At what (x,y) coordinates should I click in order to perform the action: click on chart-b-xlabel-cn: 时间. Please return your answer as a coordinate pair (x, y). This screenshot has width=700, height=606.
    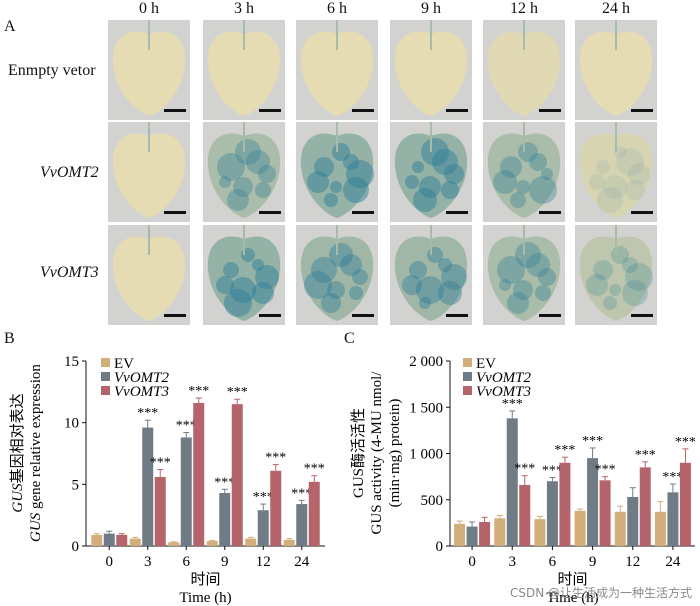
    Looking at the image, I should click on (205, 579).